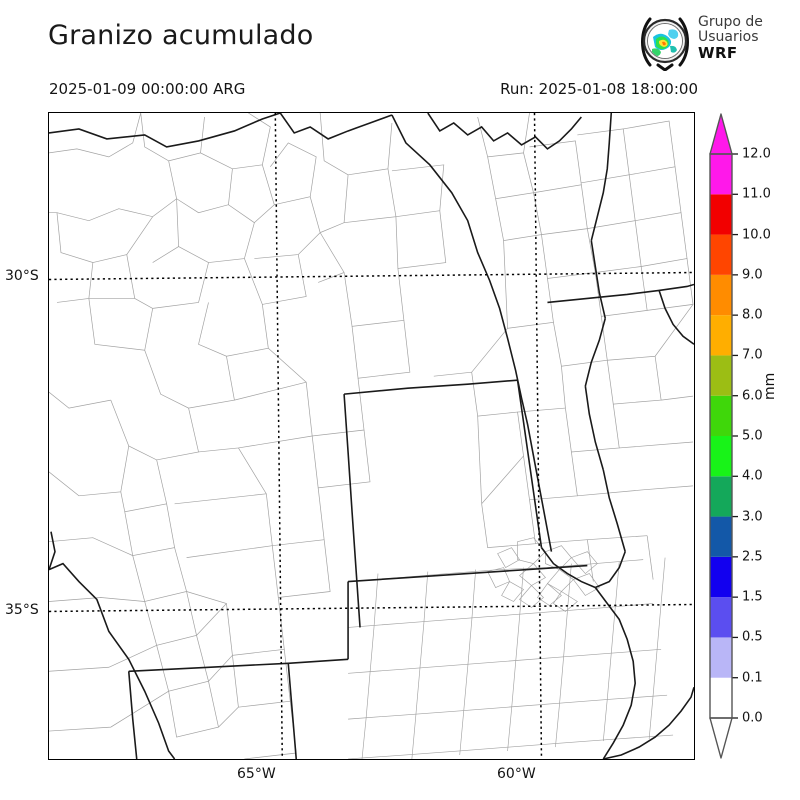  I want to click on lat-tick-label-30s: 30°S, so click(22, 276).